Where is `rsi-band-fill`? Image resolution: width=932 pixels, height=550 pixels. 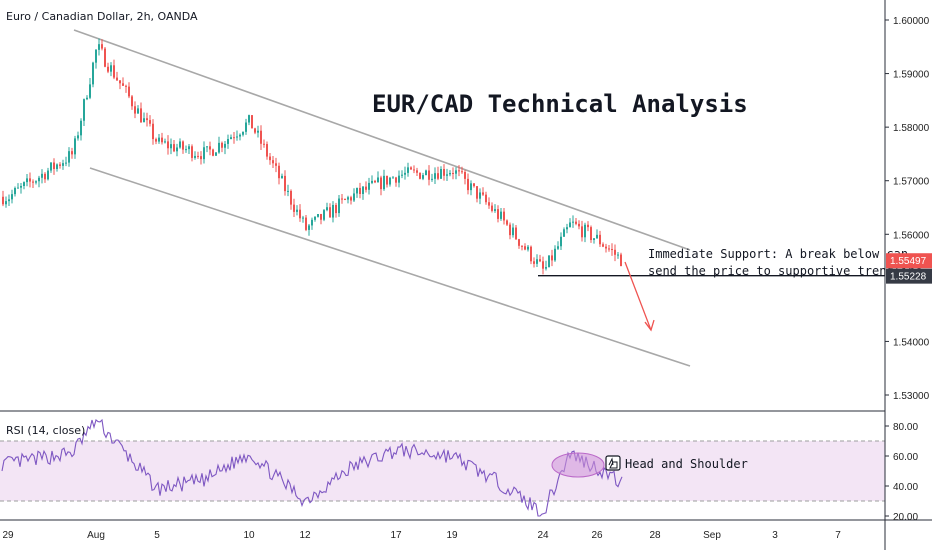
rsi-band-fill is located at coordinates (442, 471).